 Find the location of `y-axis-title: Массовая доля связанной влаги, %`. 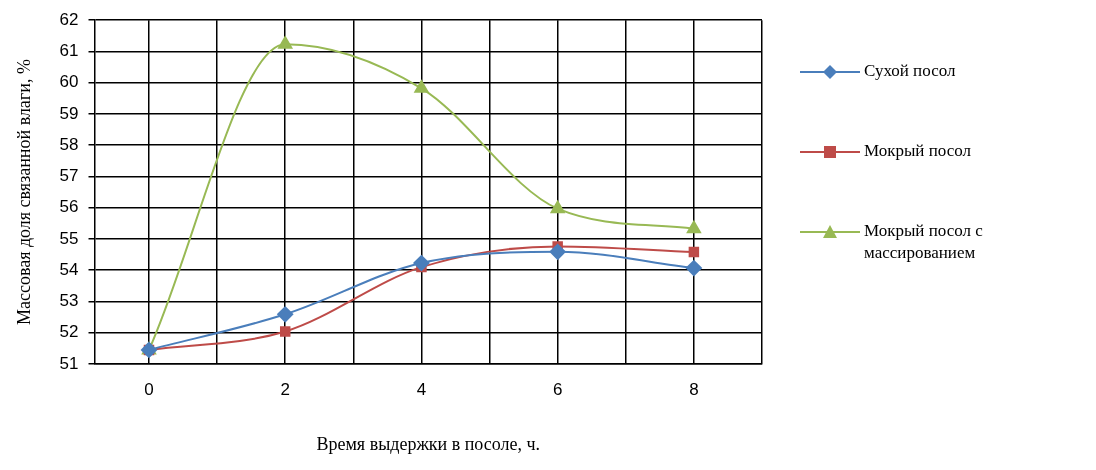

y-axis-title: Массовая доля связанной влаги, % is located at coordinates (23, 192).